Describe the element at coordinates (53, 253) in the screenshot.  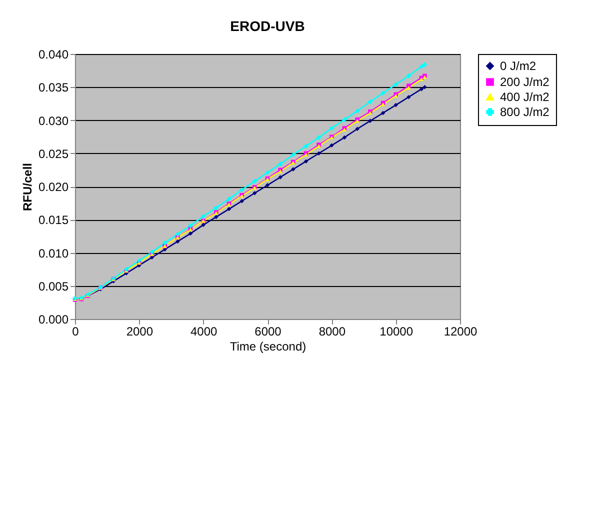
I see `y-tick-label: 0.010` at that location.